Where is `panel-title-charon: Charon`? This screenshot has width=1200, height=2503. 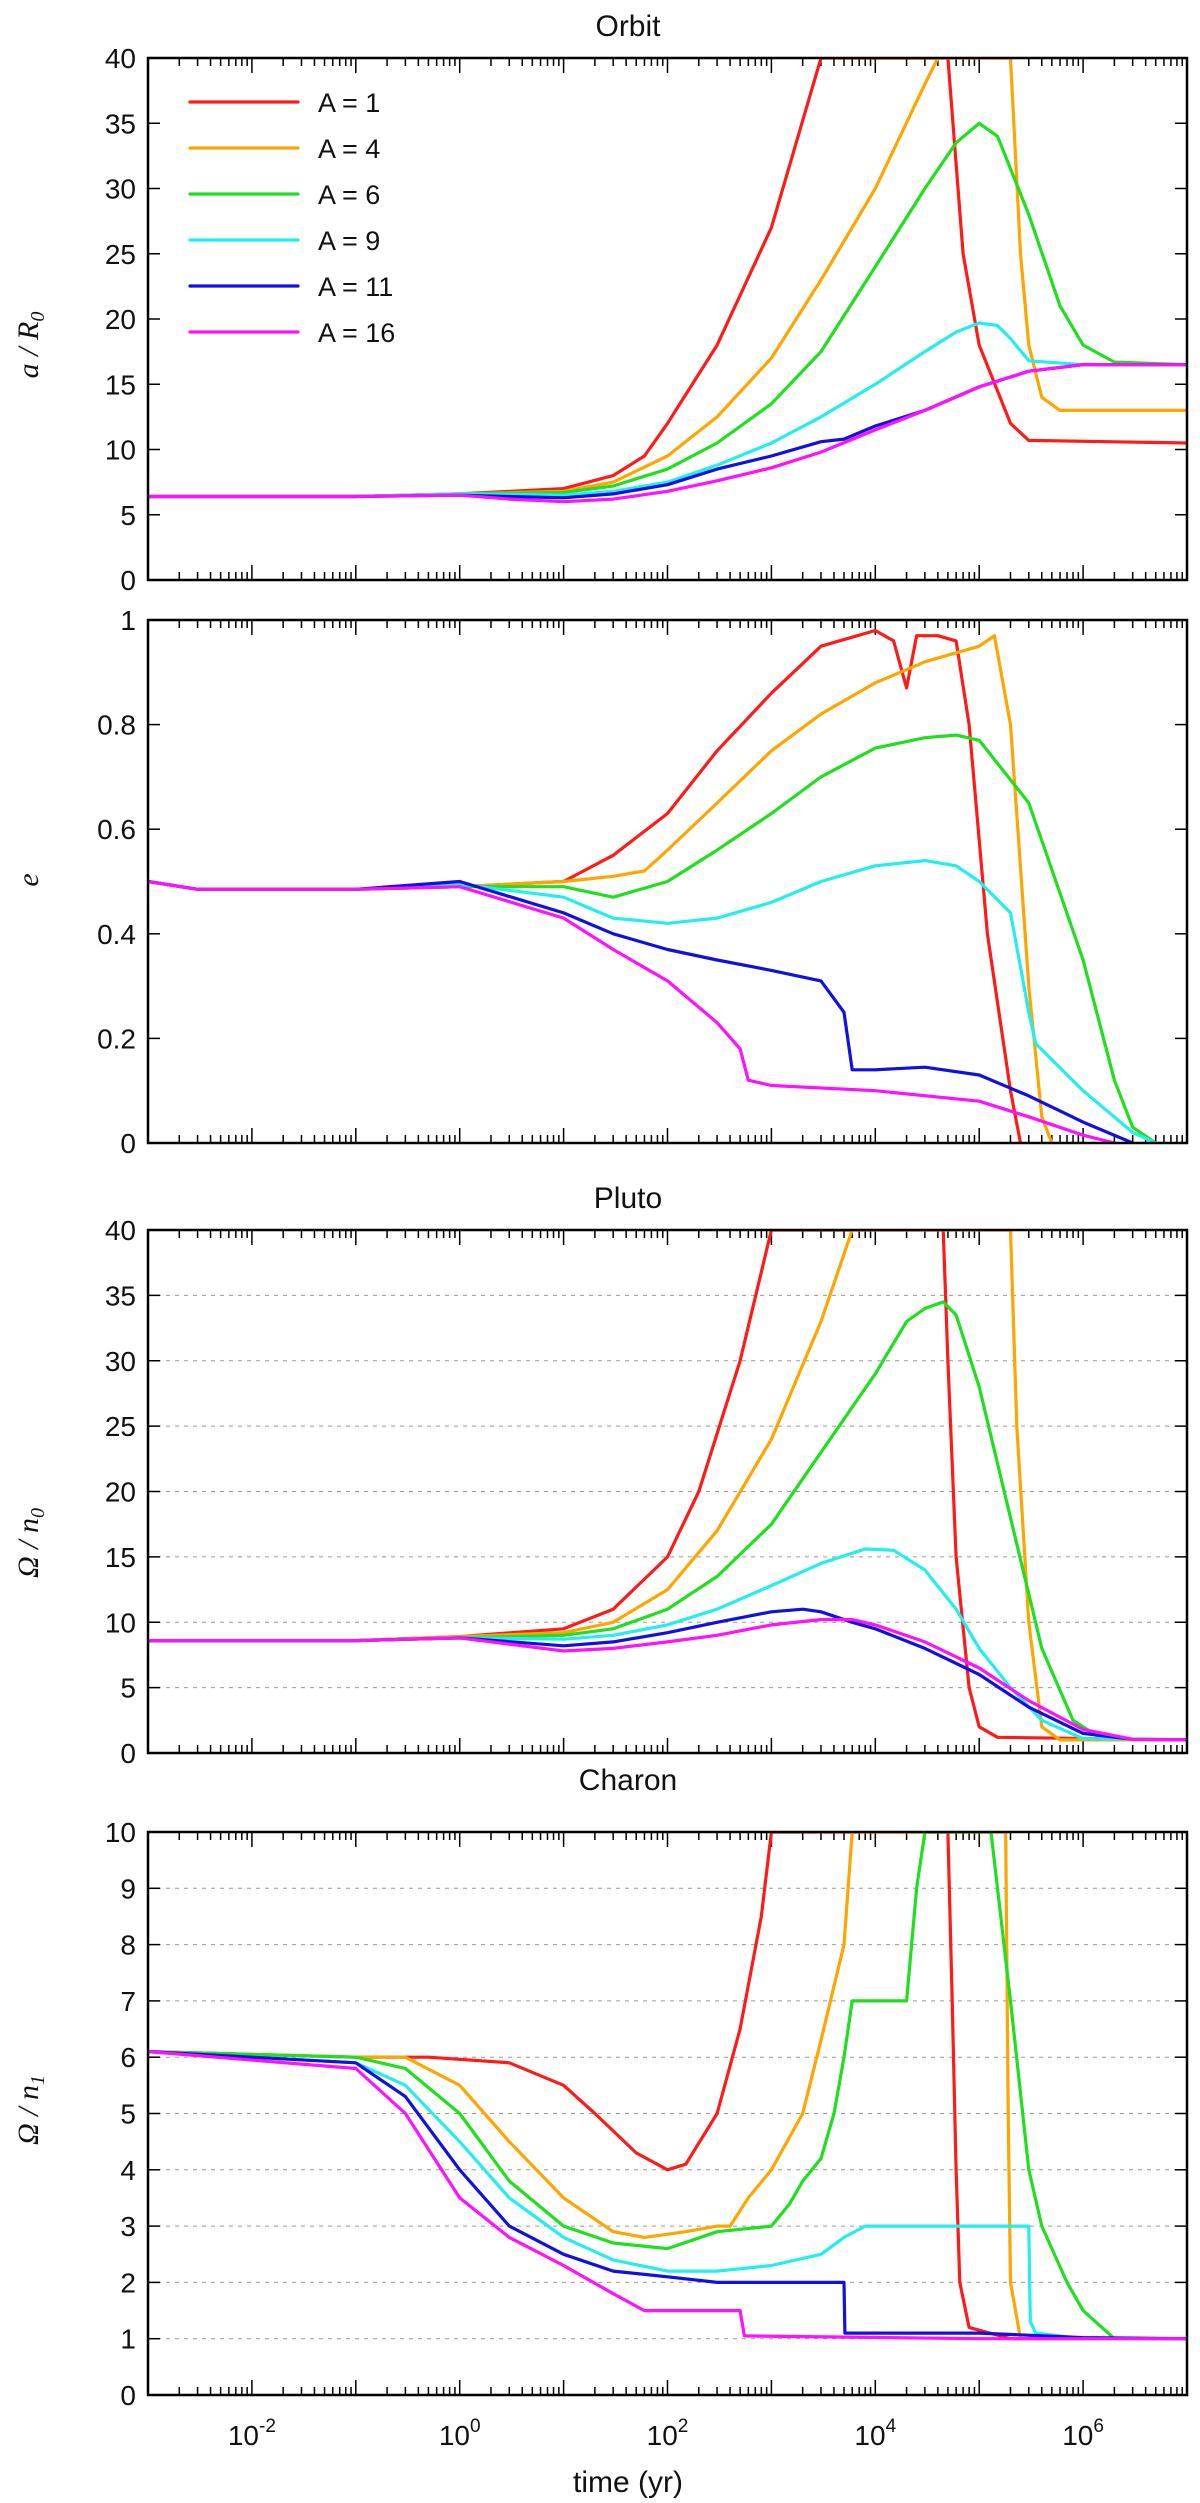 panel-title-charon: Charon is located at coordinates (628, 1780).